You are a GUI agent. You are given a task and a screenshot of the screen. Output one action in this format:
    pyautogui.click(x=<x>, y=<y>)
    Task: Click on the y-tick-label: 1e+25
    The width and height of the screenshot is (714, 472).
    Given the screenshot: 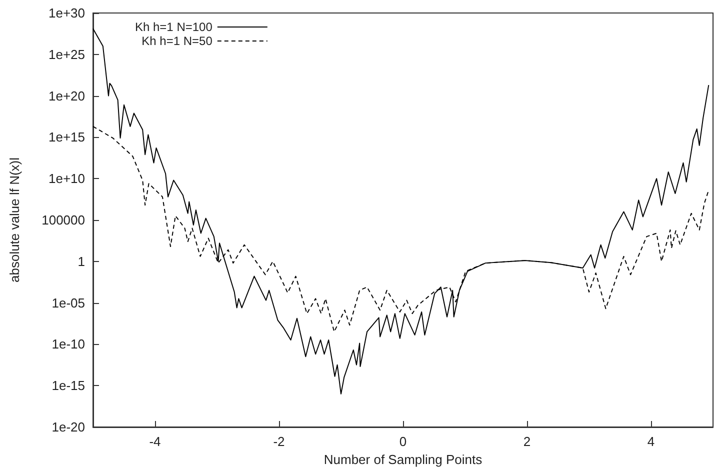 What is the action you would take?
    pyautogui.click(x=66, y=54)
    